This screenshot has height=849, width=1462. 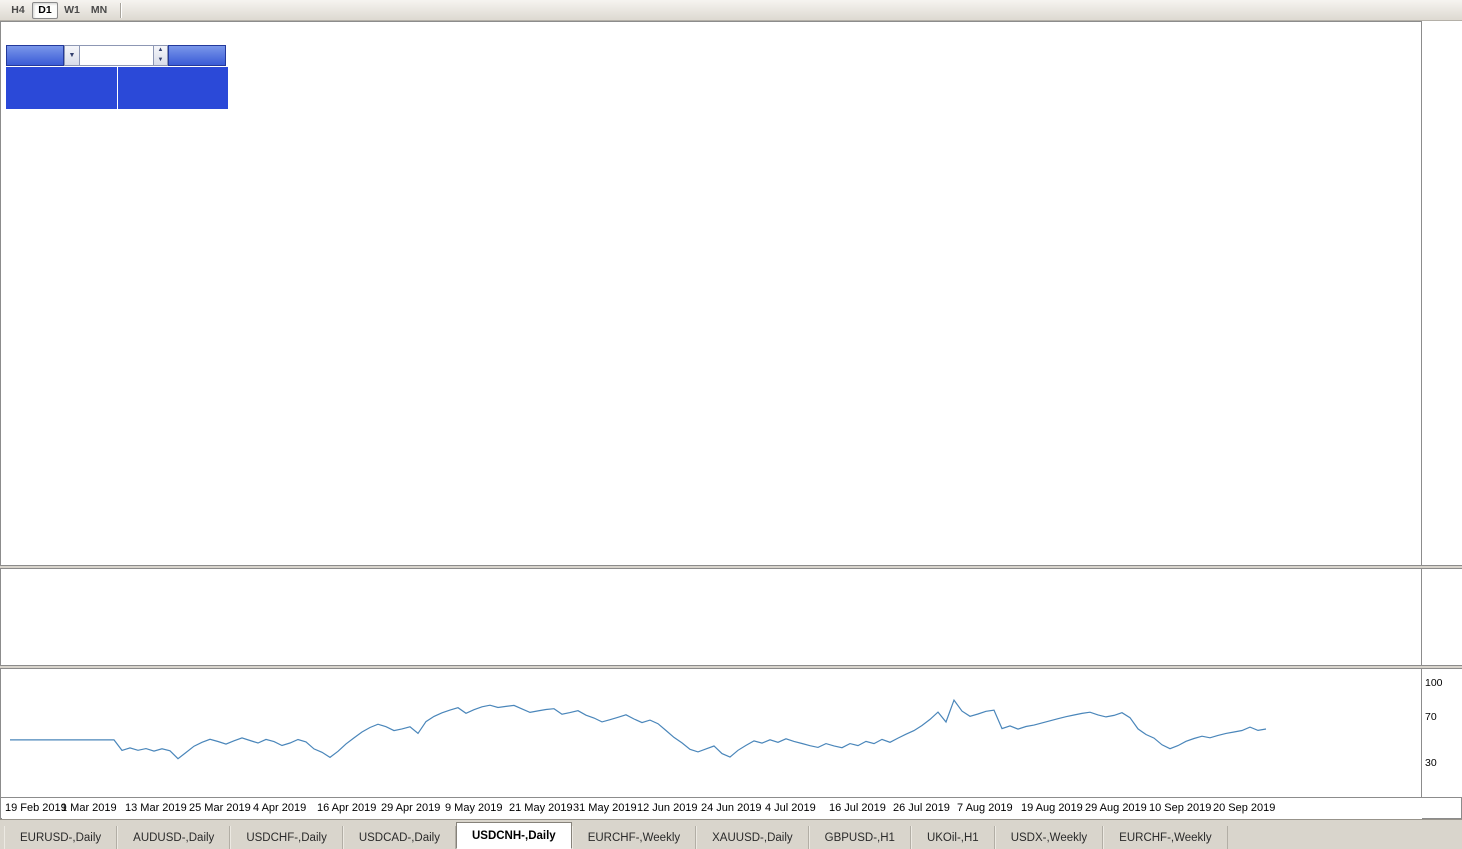 I want to click on date-label: 4 Apr 2019, so click(x=280, y=808).